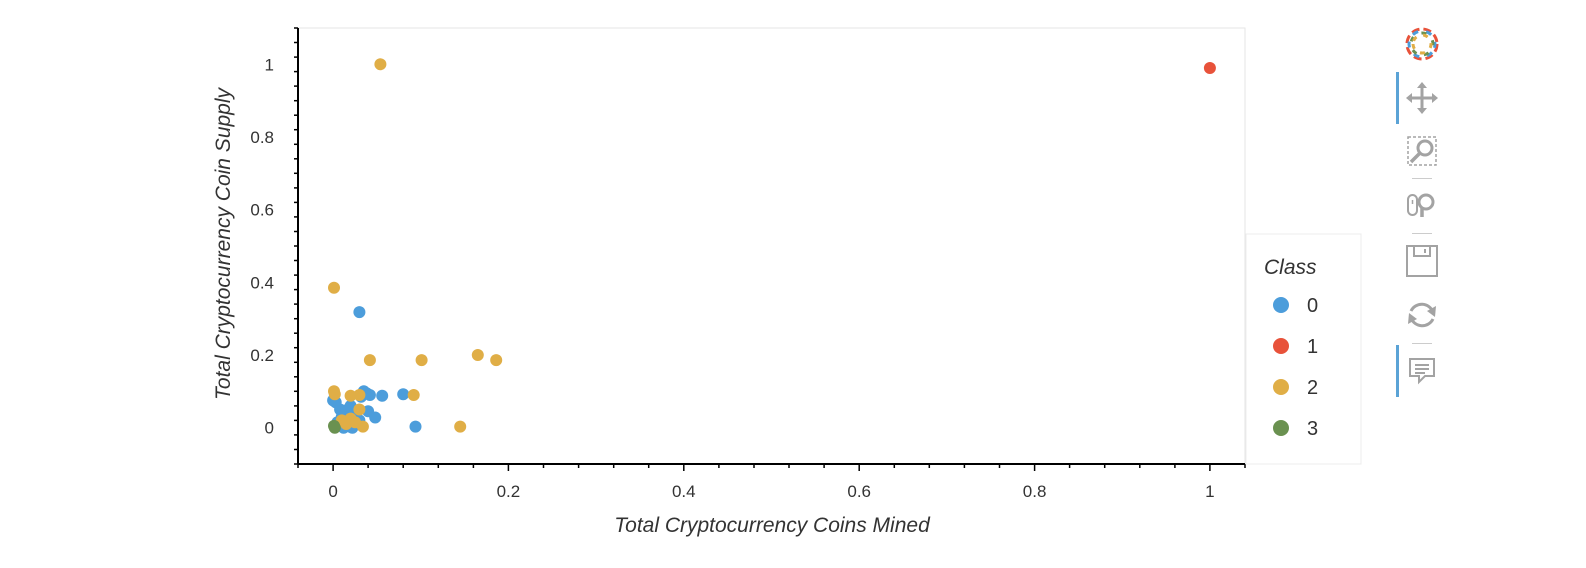 The image size is (1586, 568). What do you see at coordinates (262, 282) in the screenshot?
I see `y-tick-label: 0.4` at bounding box center [262, 282].